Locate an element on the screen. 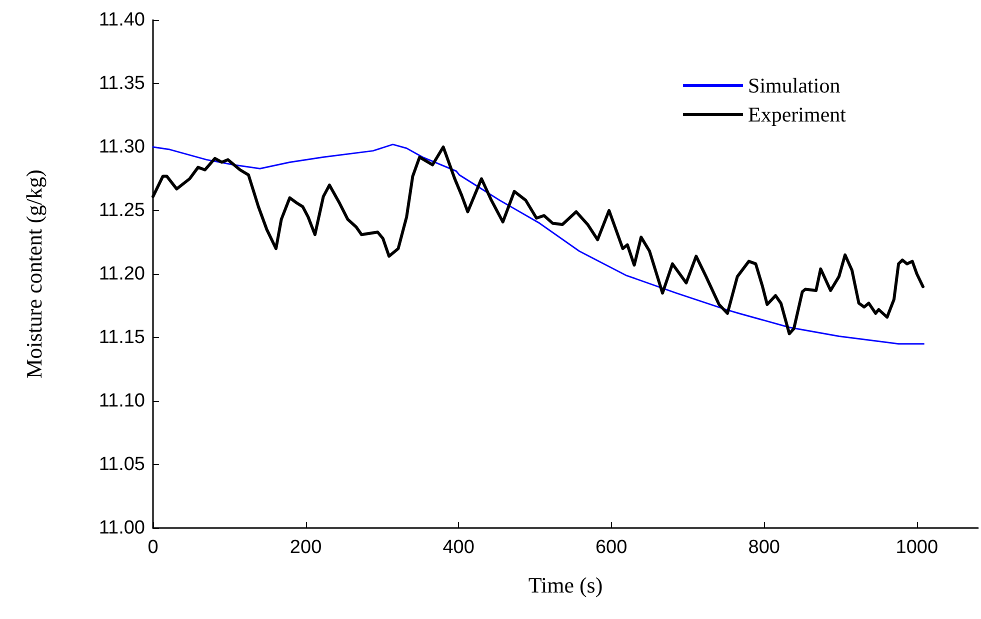 The image size is (981, 619). y-tick-label: 11.40 is located at coordinates (121, 20).